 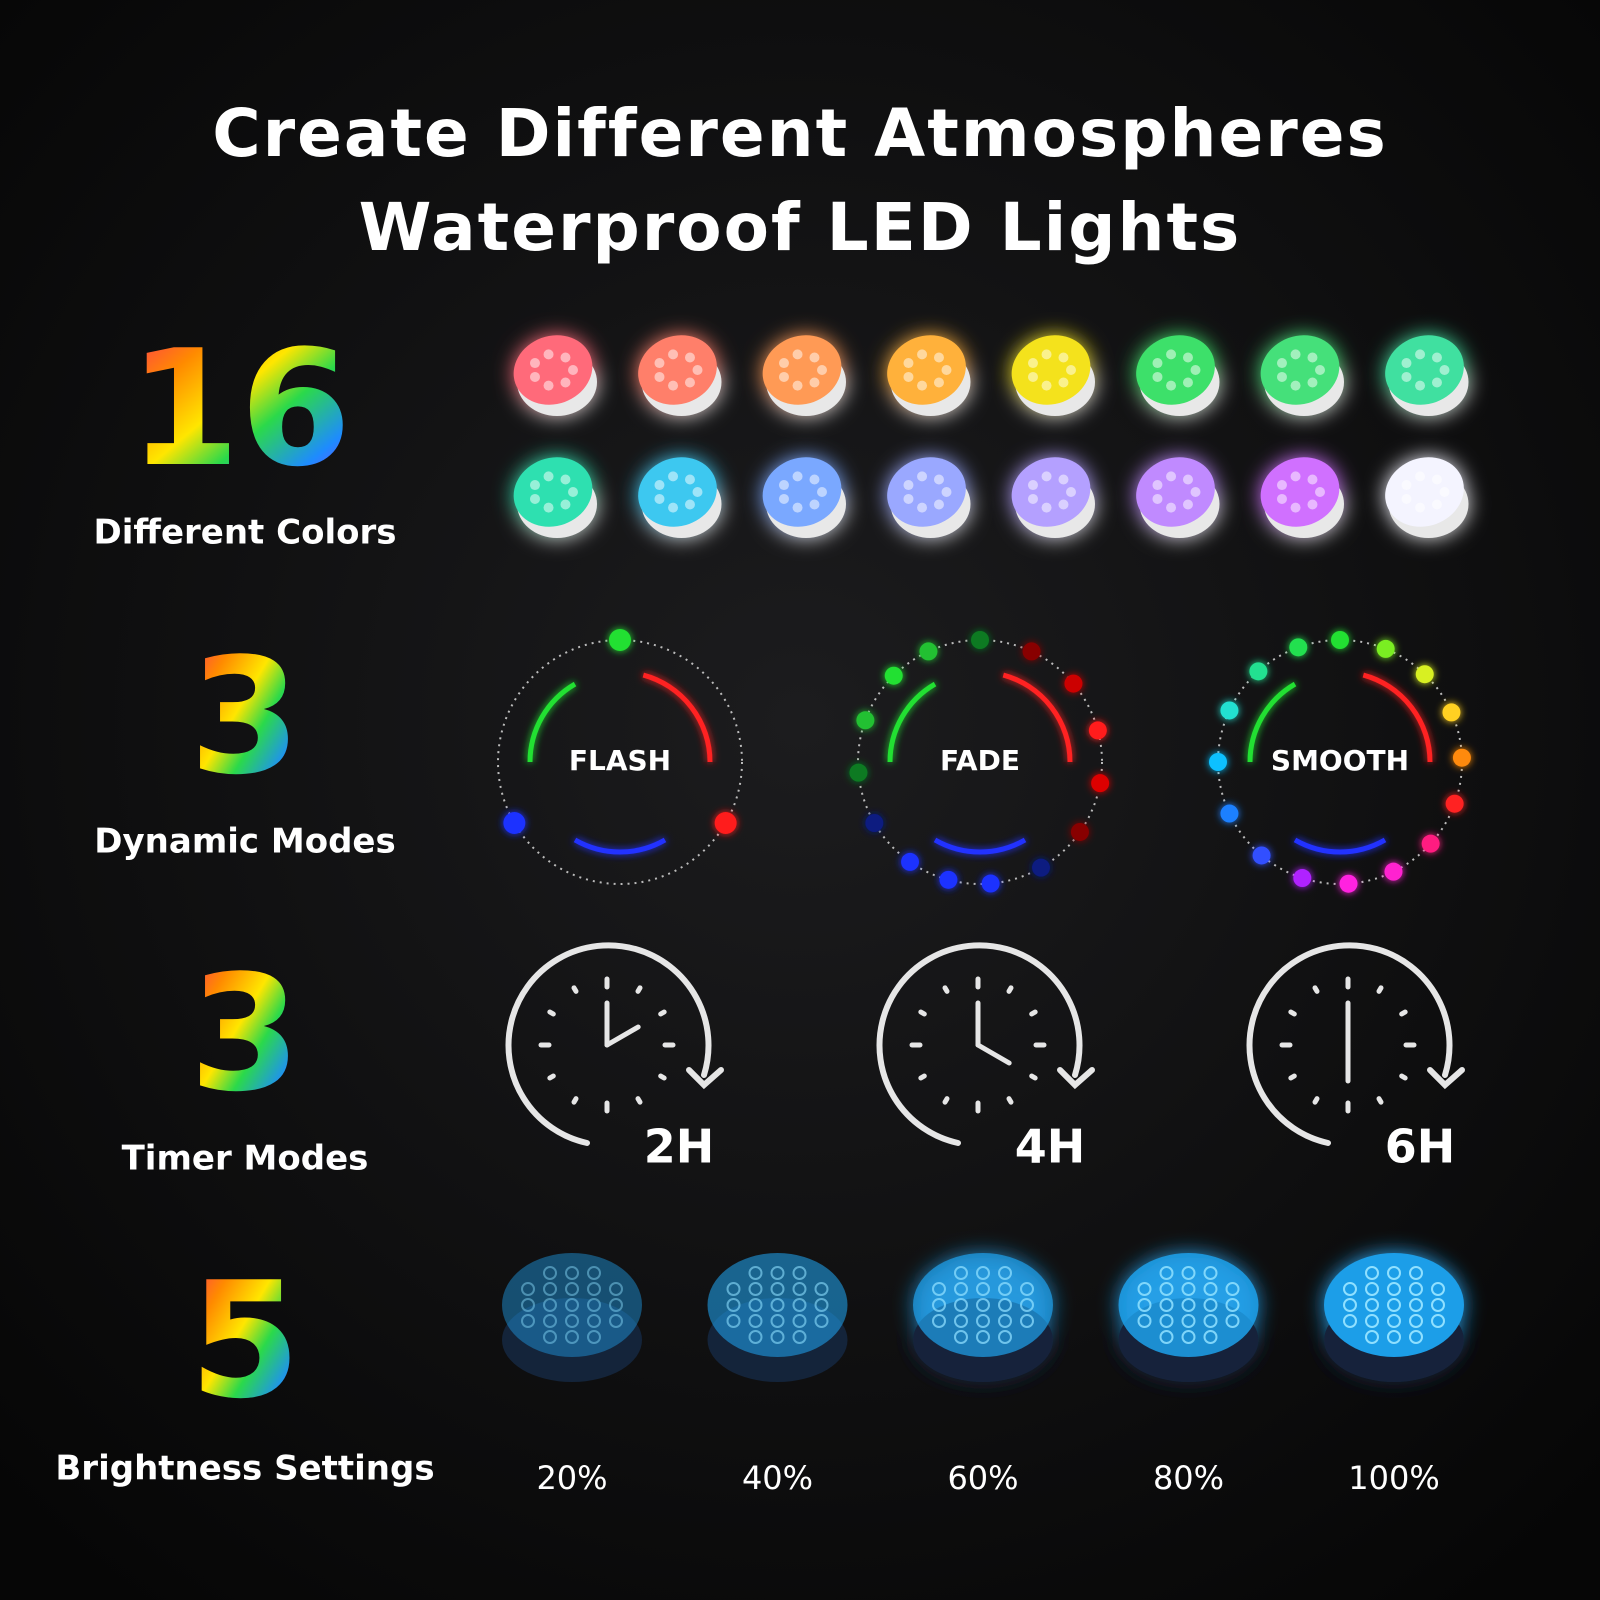 I want to click on brightness-label: 40%, so click(x=777, y=1478).